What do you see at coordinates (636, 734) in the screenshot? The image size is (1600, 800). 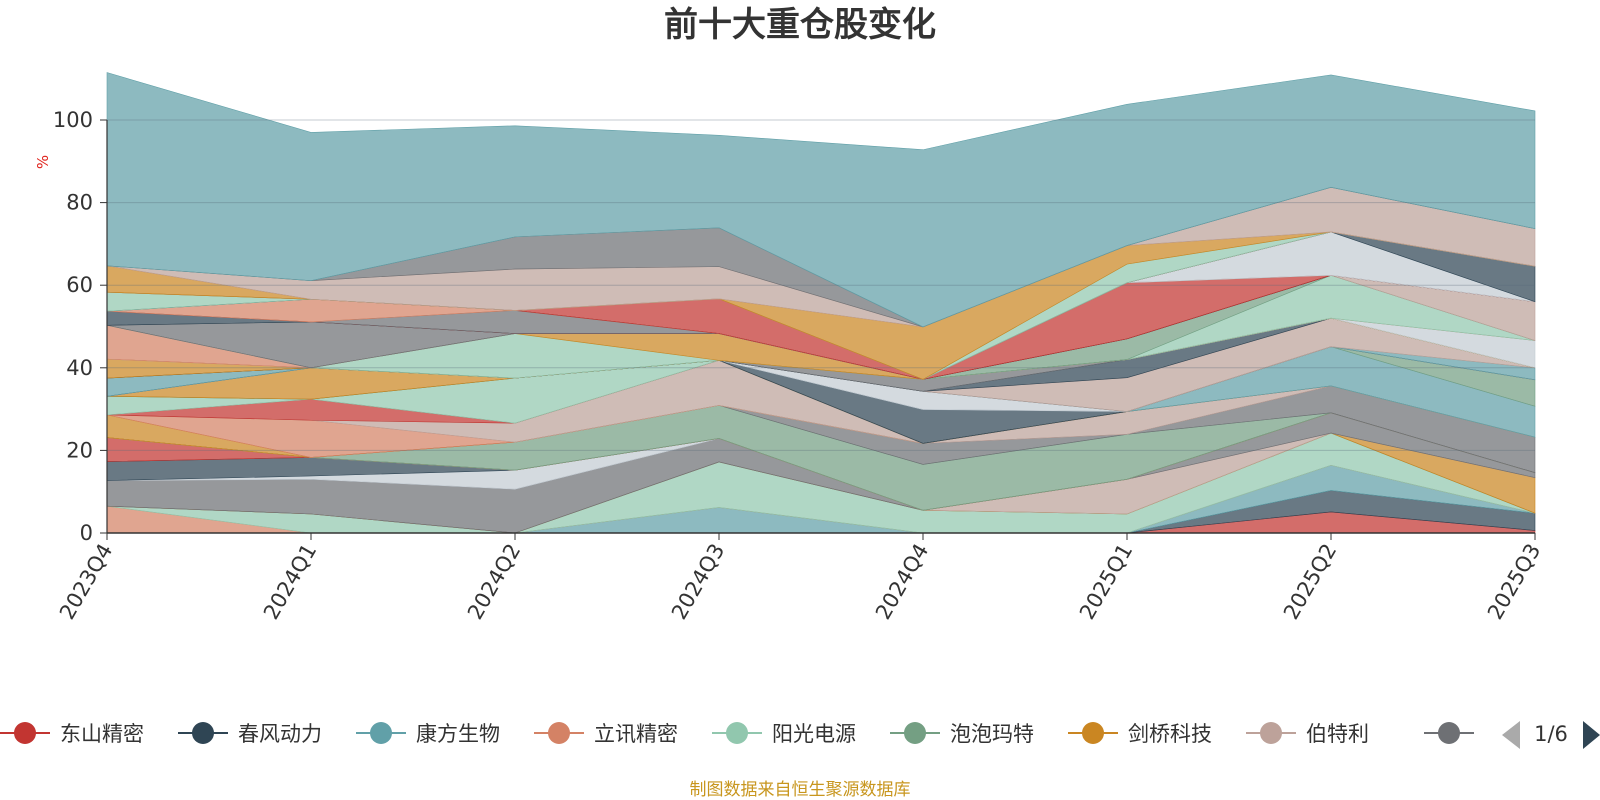 I see `legend-label-3: 立讯精密` at bounding box center [636, 734].